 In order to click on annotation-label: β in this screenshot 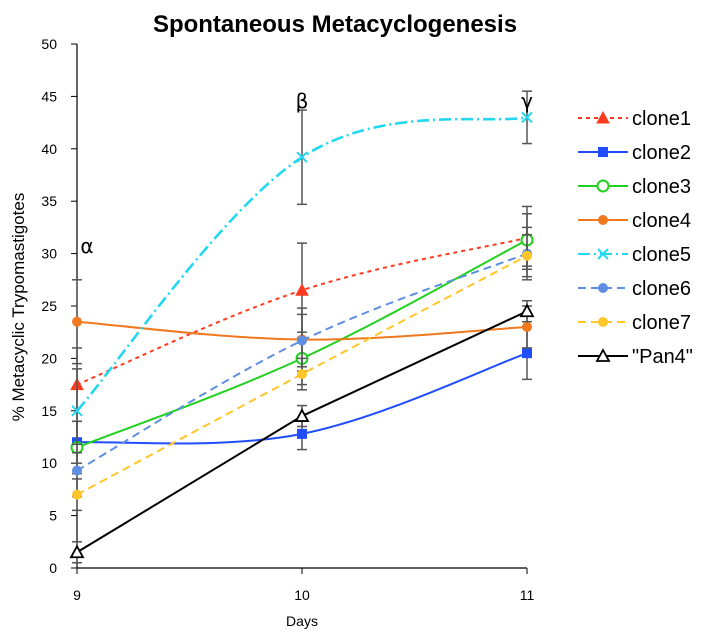, I will do `click(302, 101)`.